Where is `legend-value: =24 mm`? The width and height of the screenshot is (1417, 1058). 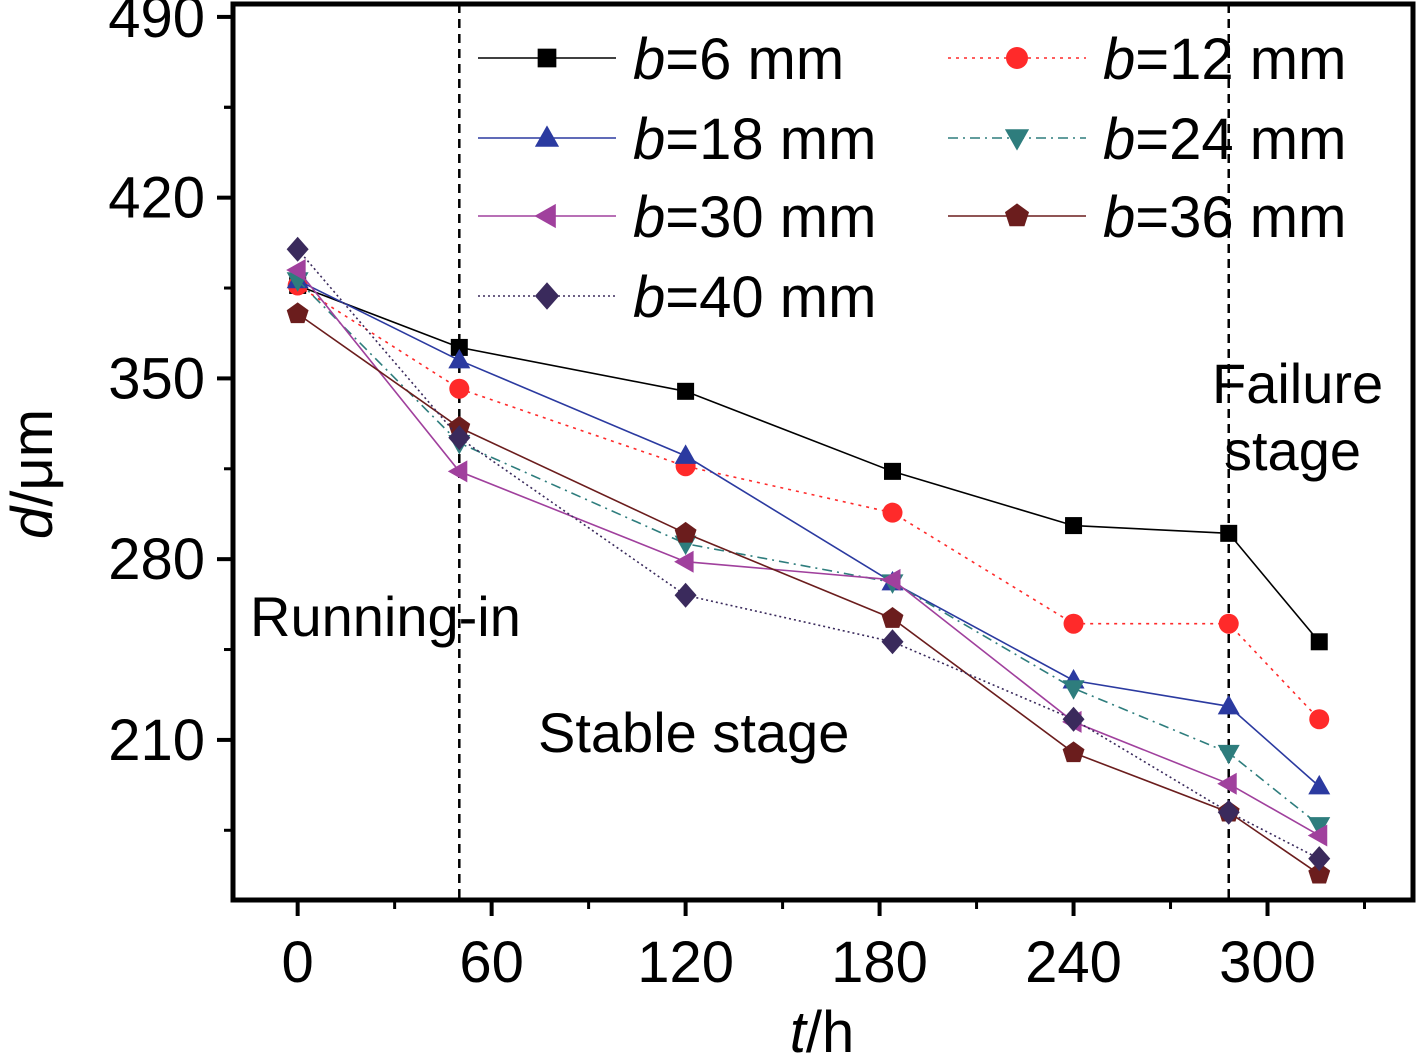
legend-value: =24 mm is located at coordinates (1240, 139).